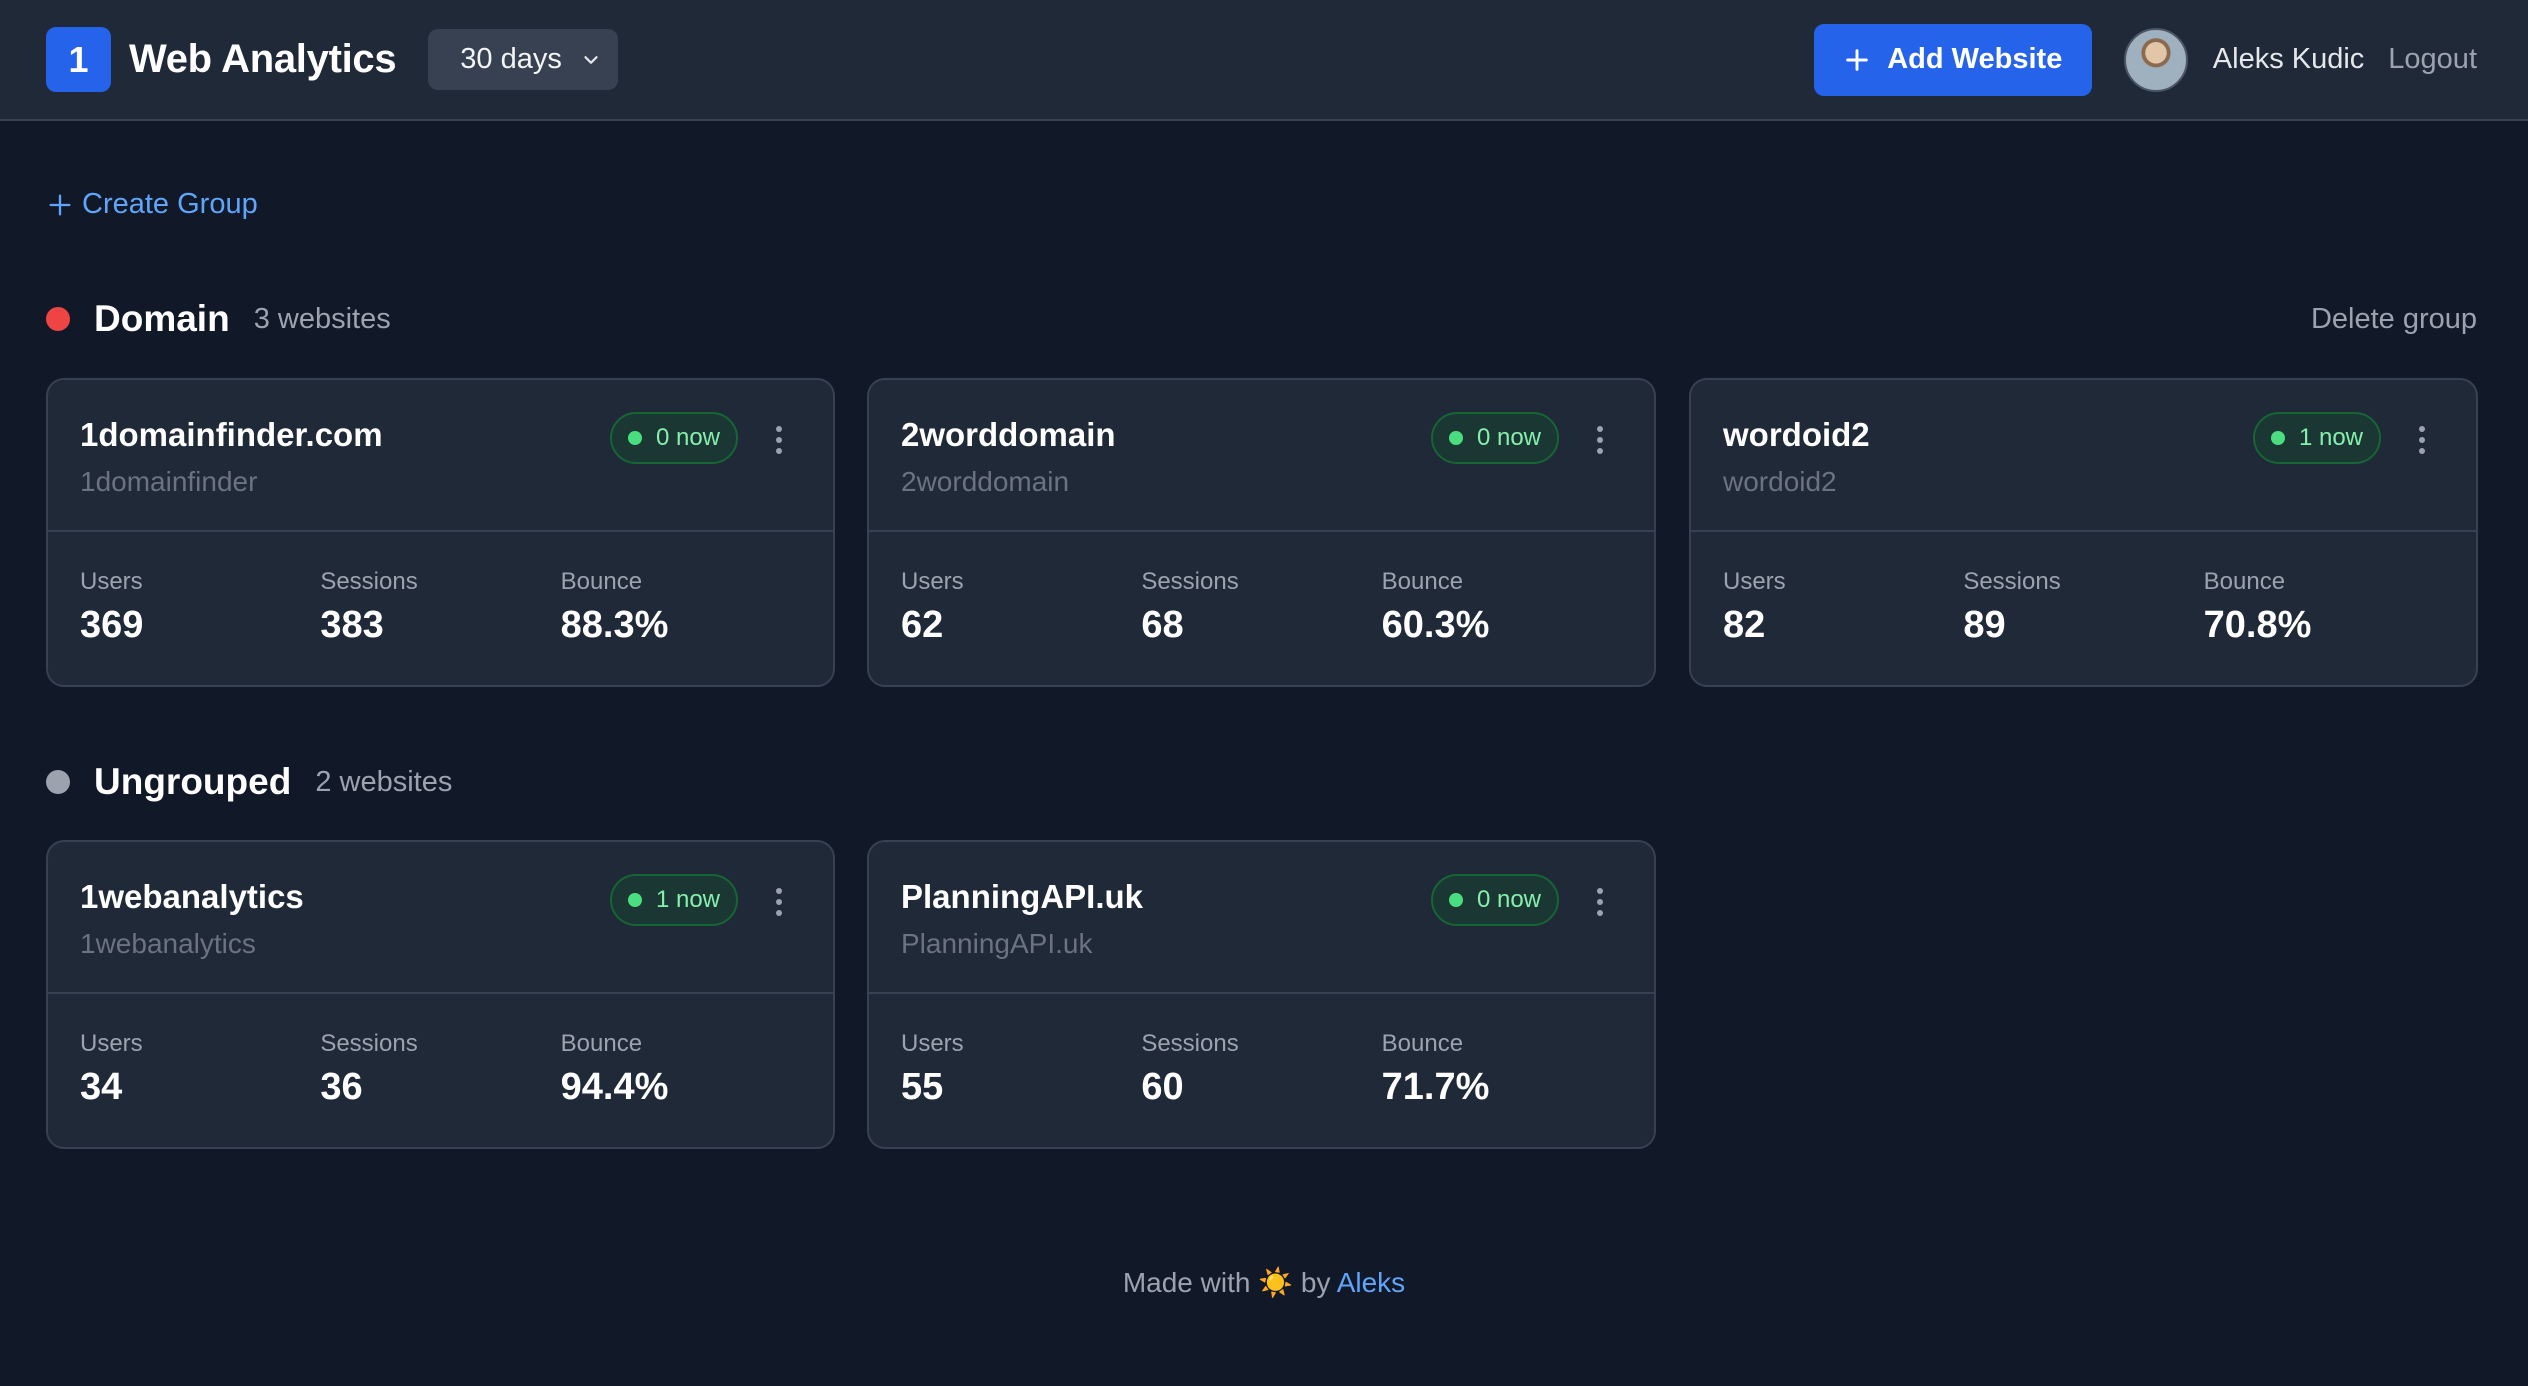 This screenshot has height=1386, width=2528. I want to click on site-slug: 1webanalytics, so click(168, 943).